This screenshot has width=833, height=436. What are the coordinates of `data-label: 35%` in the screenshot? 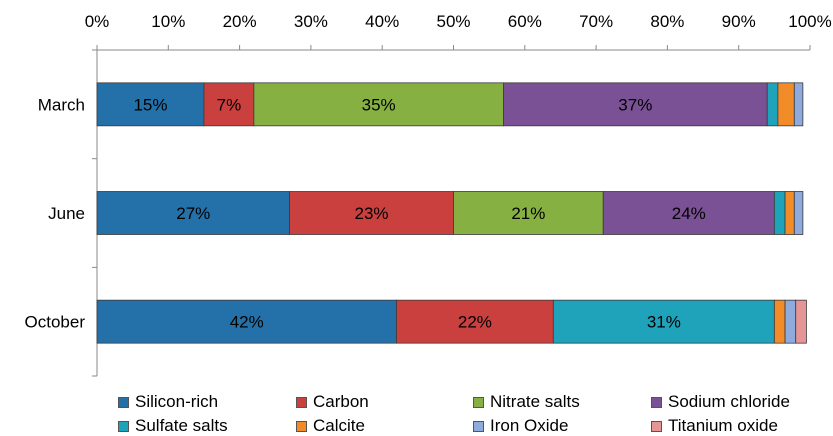 It's located at (379, 104).